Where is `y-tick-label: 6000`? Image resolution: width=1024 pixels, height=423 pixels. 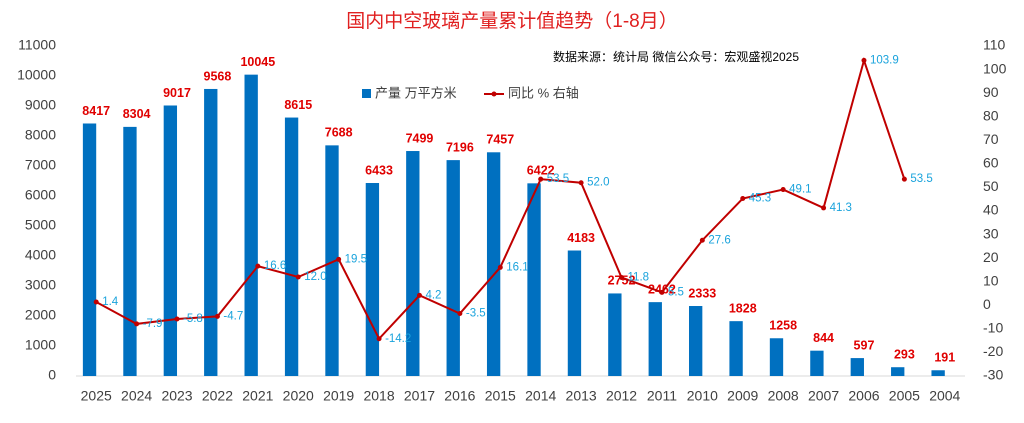
y-tick-label: 6000 is located at coordinates (40, 195).